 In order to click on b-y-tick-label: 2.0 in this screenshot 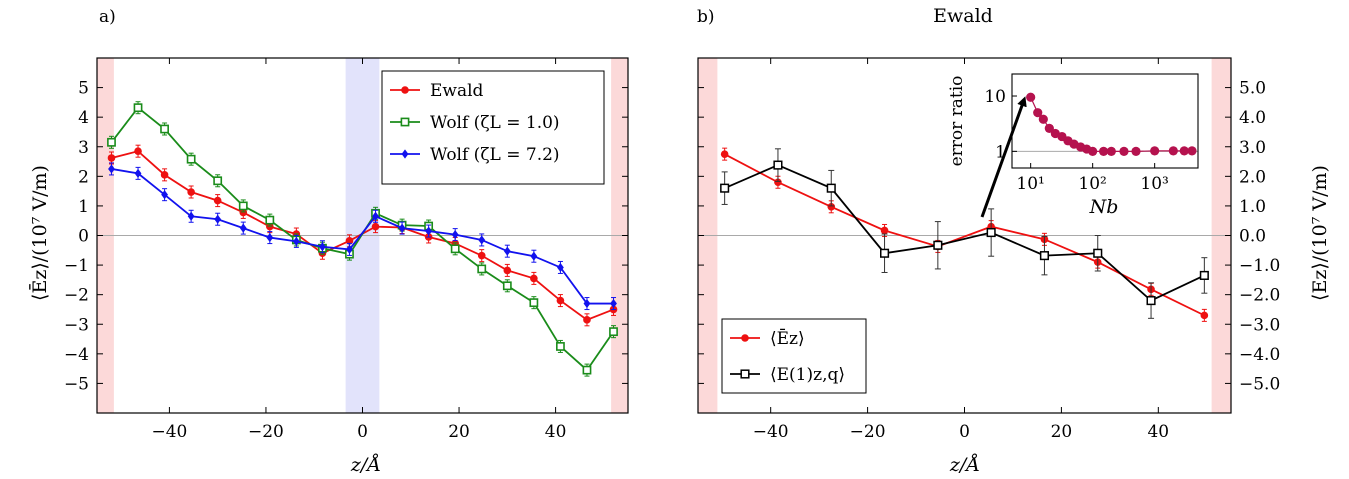, I will do `click(1252, 177)`.